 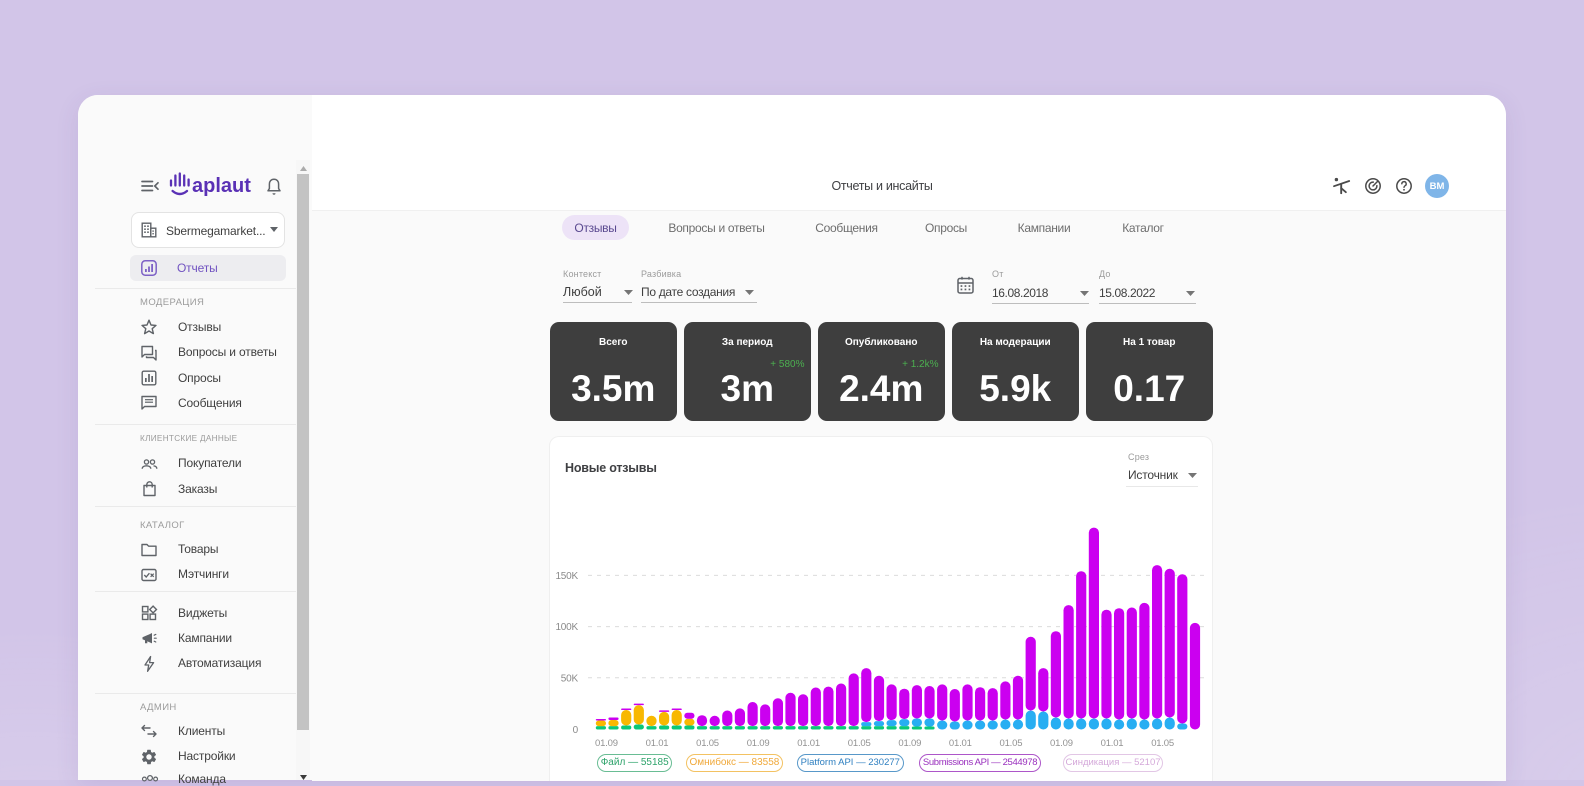 I want to click on svg-text: 150K, so click(x=566, y=576).